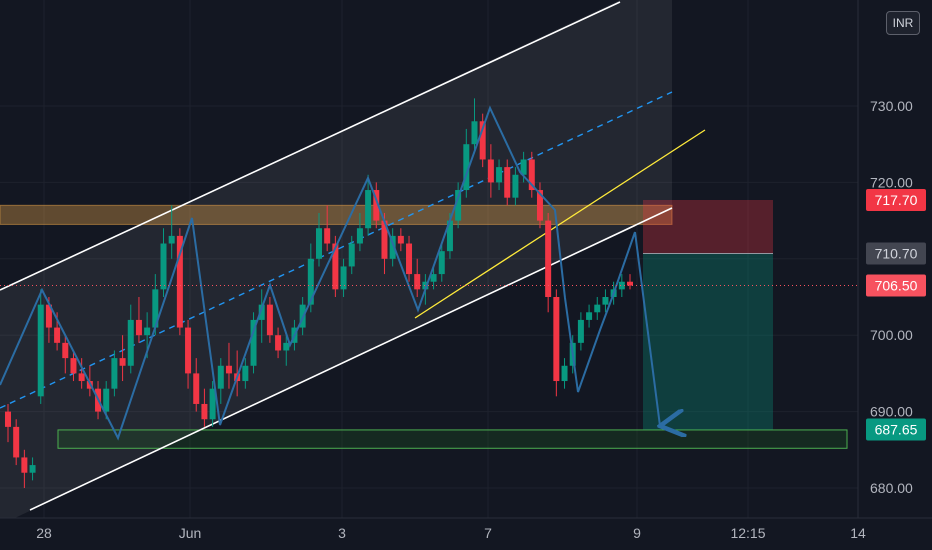 This screenshot has height=550, width=932. What do you see at coordinates (708, 226) in the screenshot?
I see `stop-loss-box` at bounding box center [708, 226].